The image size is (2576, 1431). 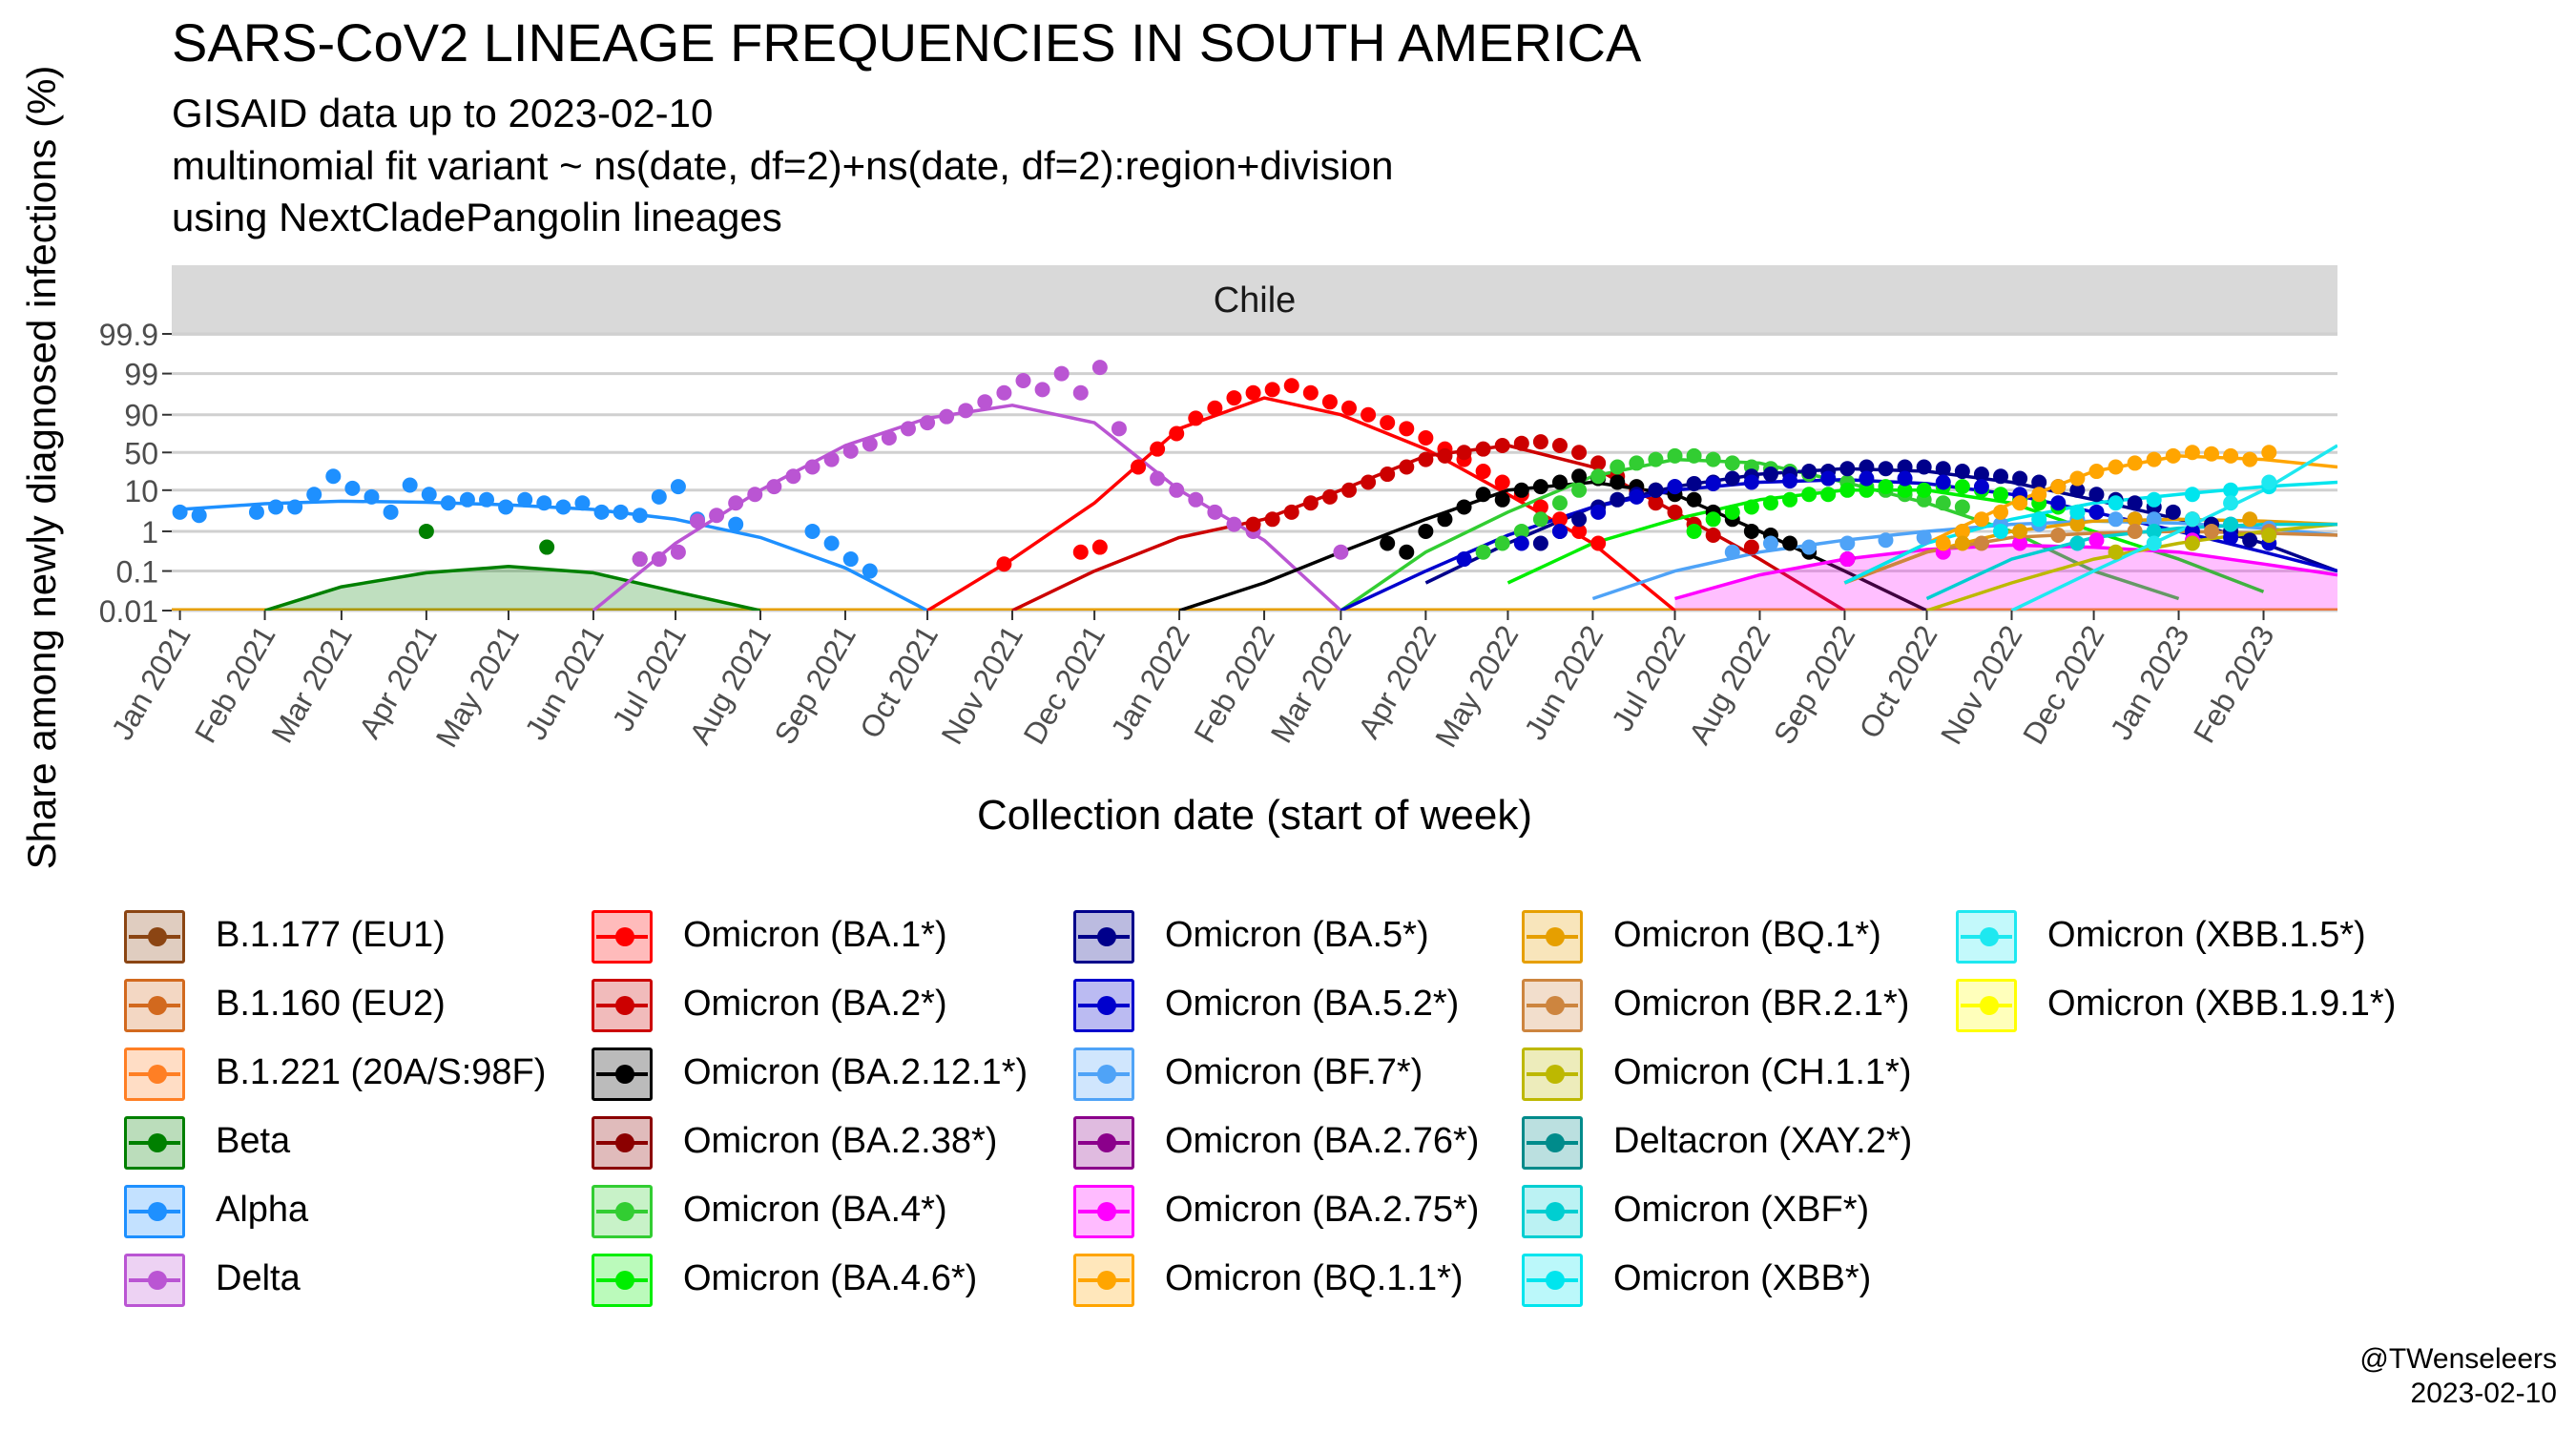 What do you see at coordinates (149, 532) in the screenshot?
I see `y-tick-label: 1` at bounding box center [149, 532].